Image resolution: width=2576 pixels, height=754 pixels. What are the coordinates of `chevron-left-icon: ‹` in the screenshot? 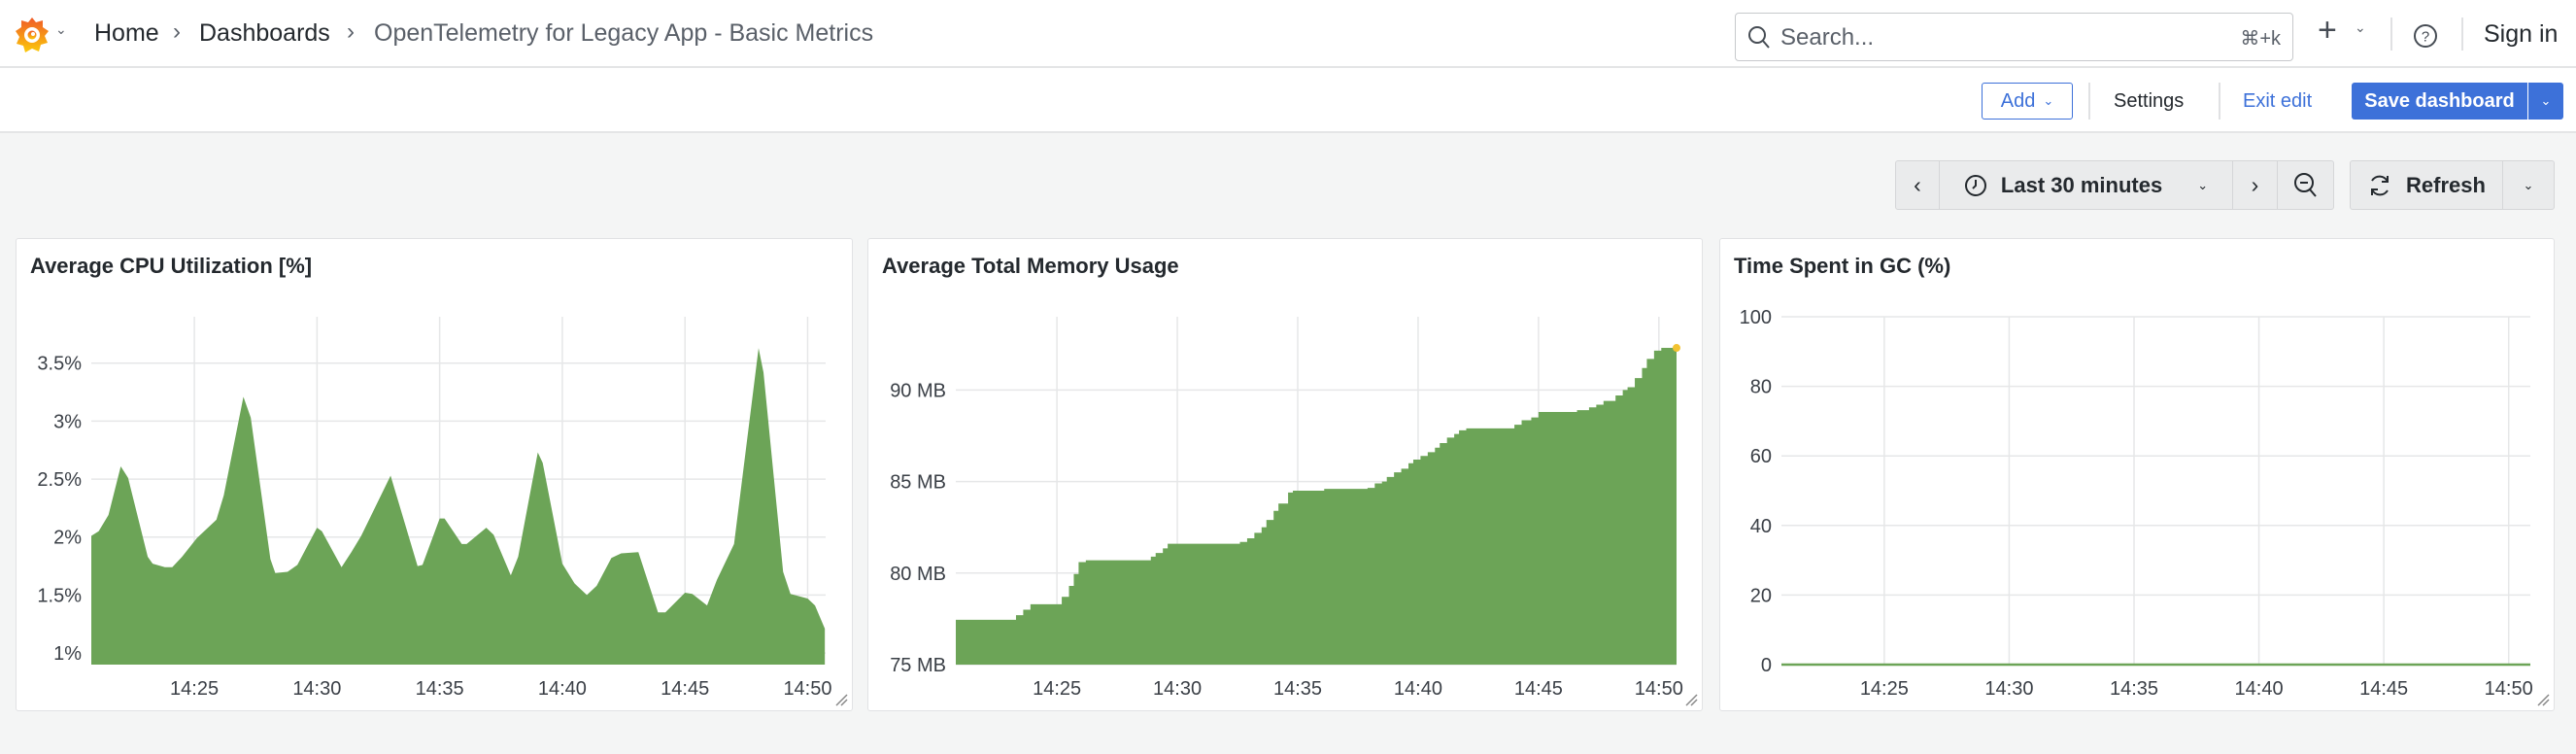 It's located at (1917, 184).